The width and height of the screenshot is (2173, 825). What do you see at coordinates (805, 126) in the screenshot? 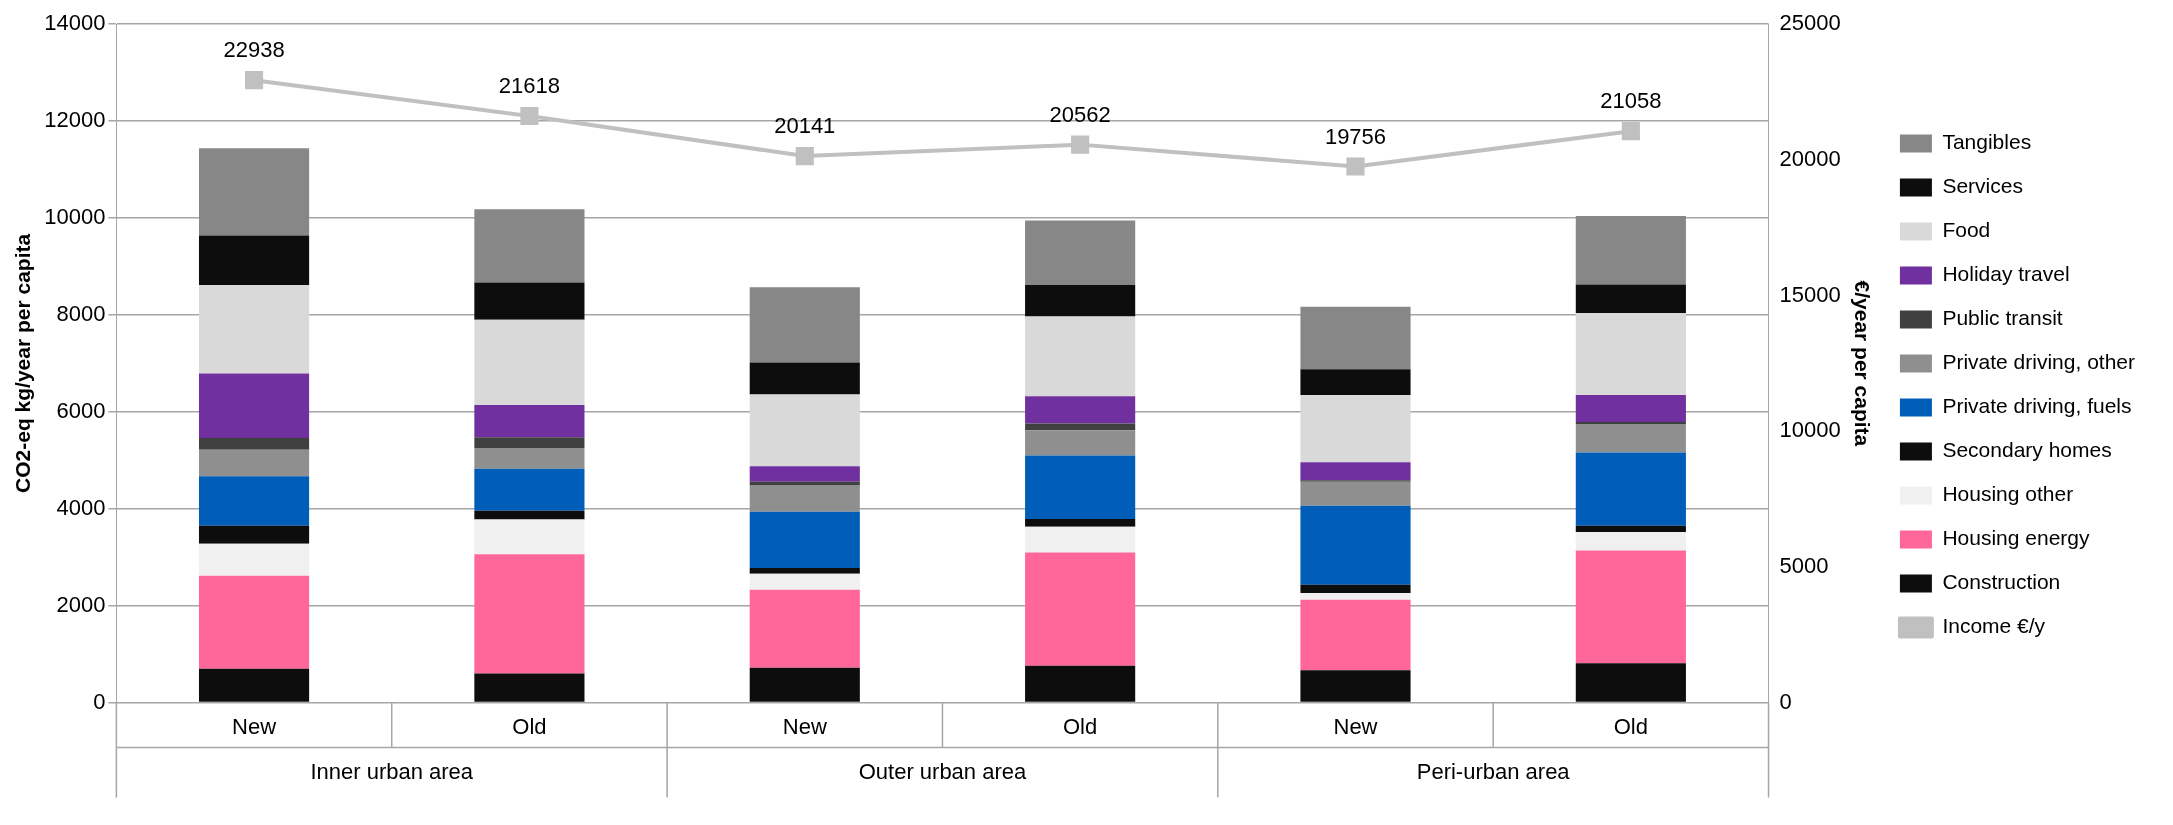
I see `data-label: 20141` at bounding box center [805, 126].